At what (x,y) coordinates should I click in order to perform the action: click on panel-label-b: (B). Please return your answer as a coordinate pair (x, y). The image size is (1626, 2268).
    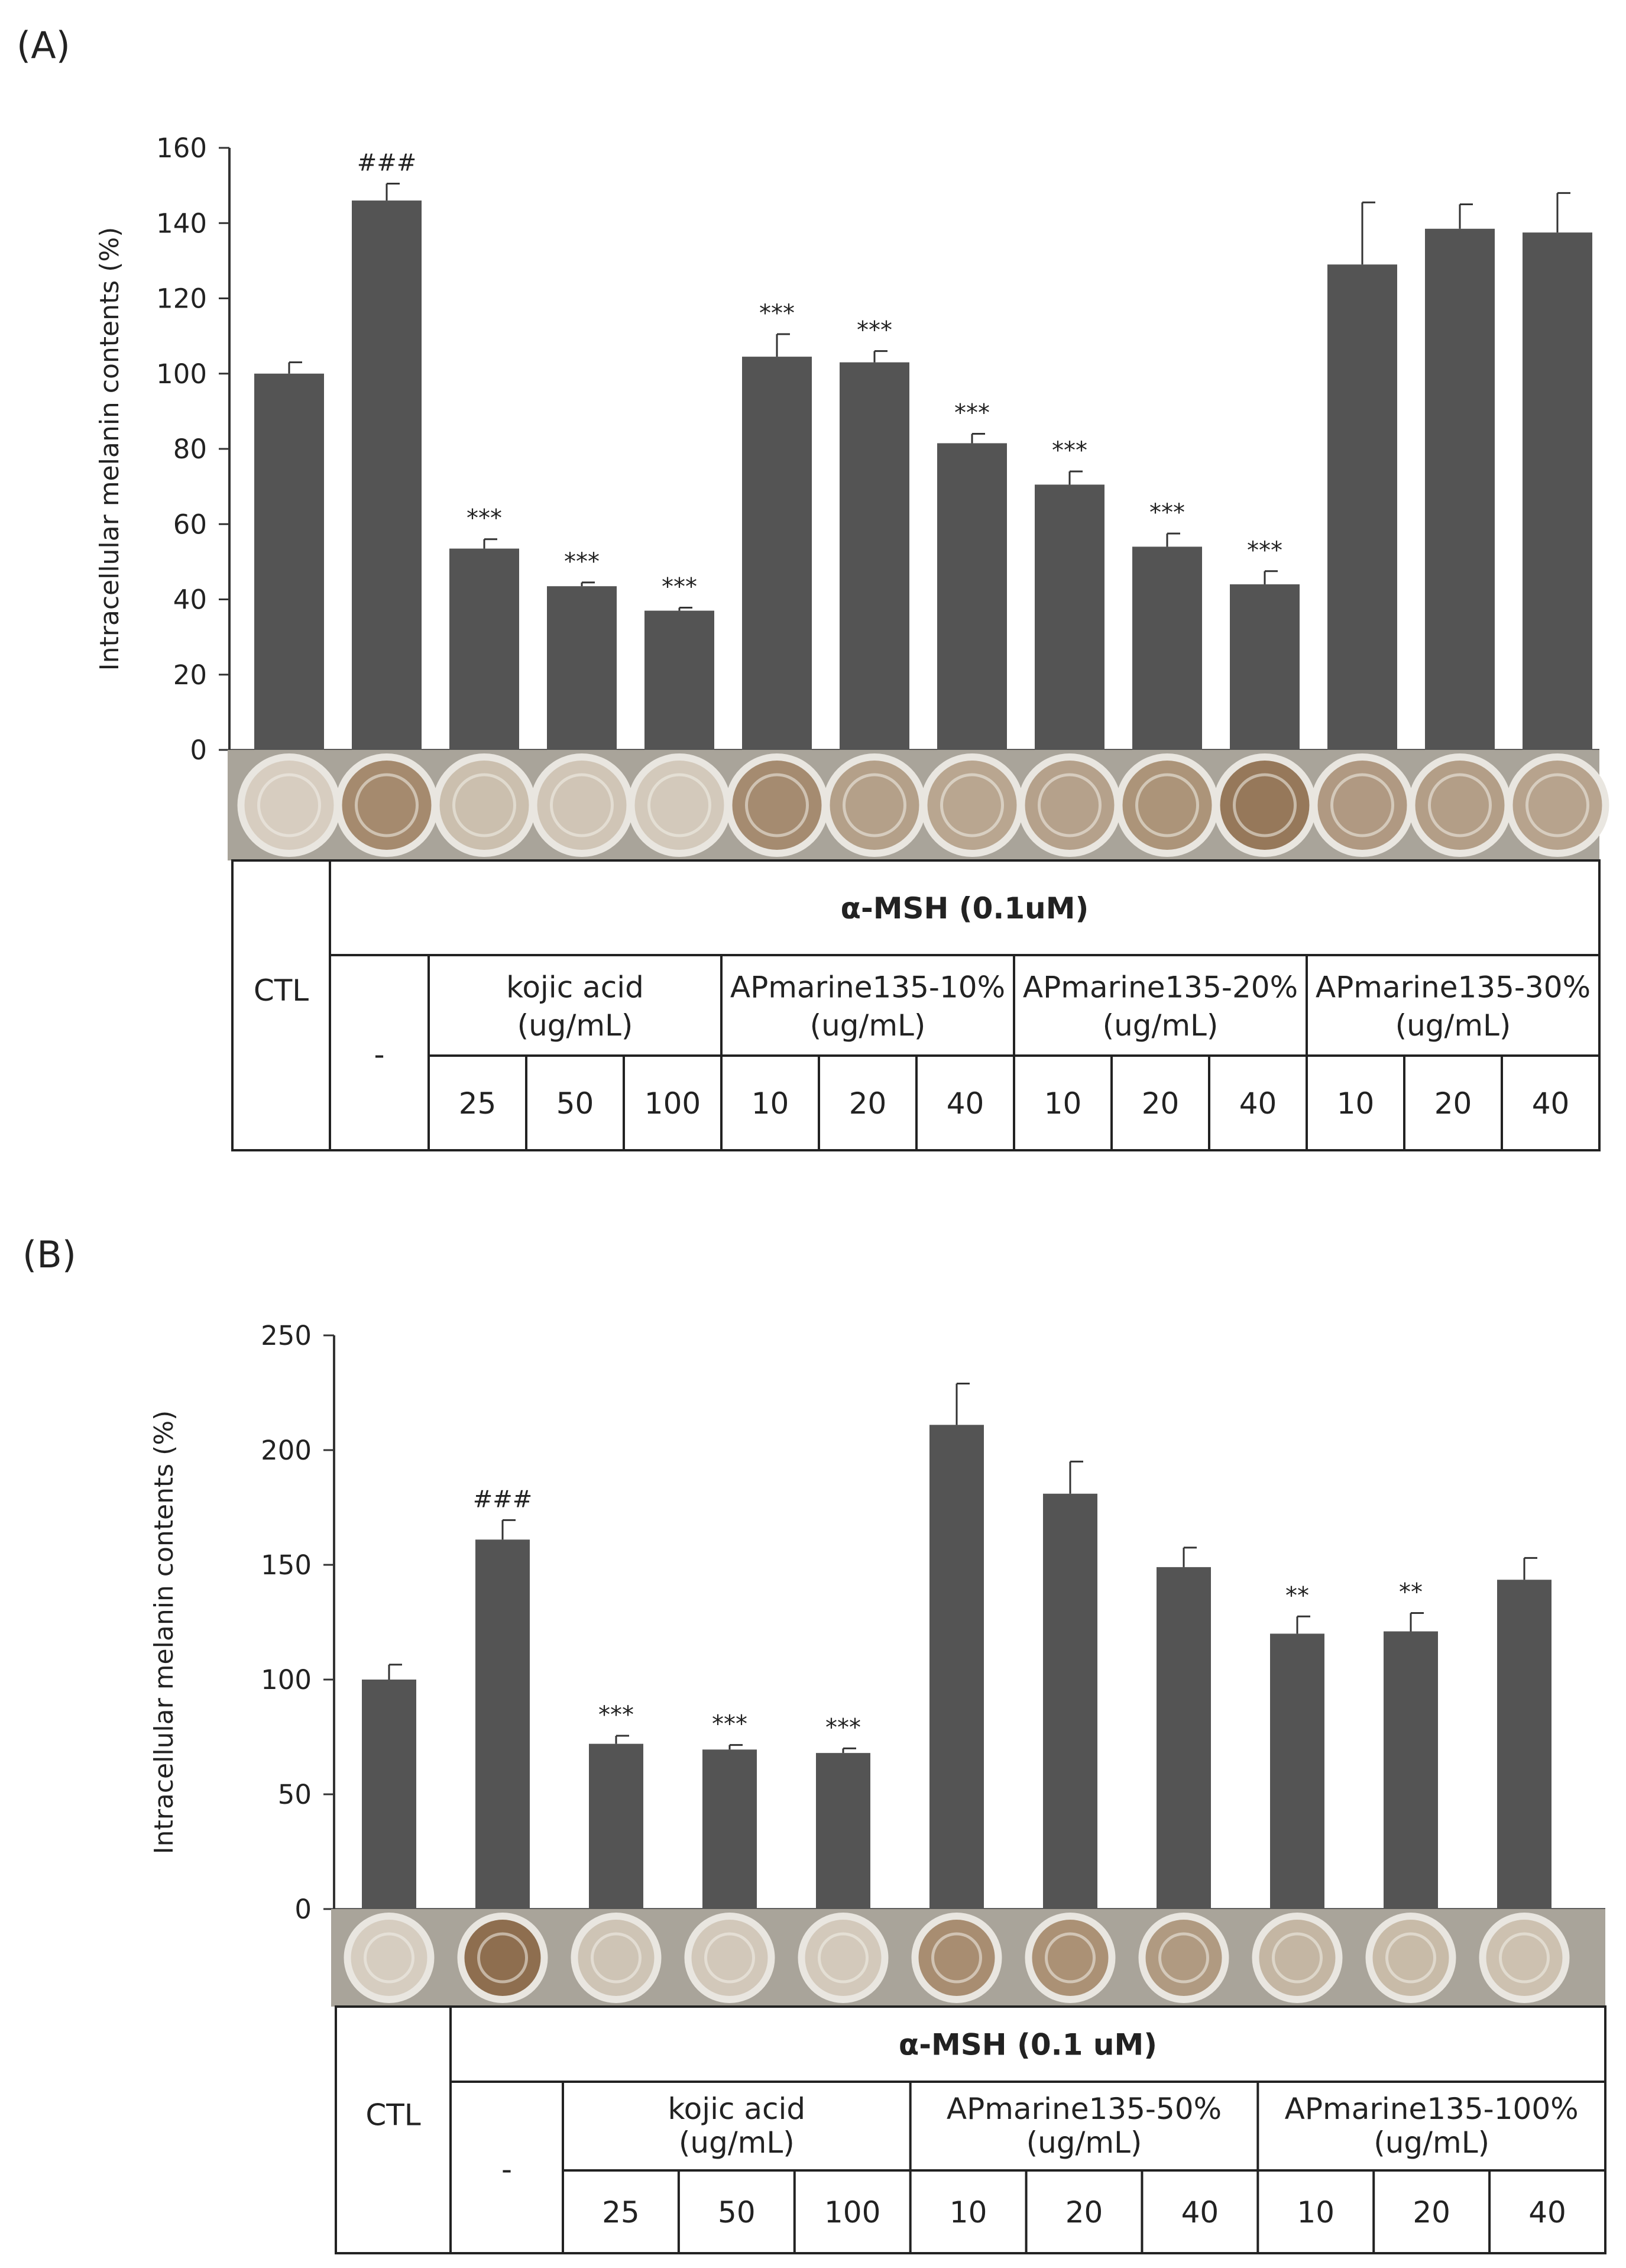
    Looking at the image, I should click on (49, 1255).